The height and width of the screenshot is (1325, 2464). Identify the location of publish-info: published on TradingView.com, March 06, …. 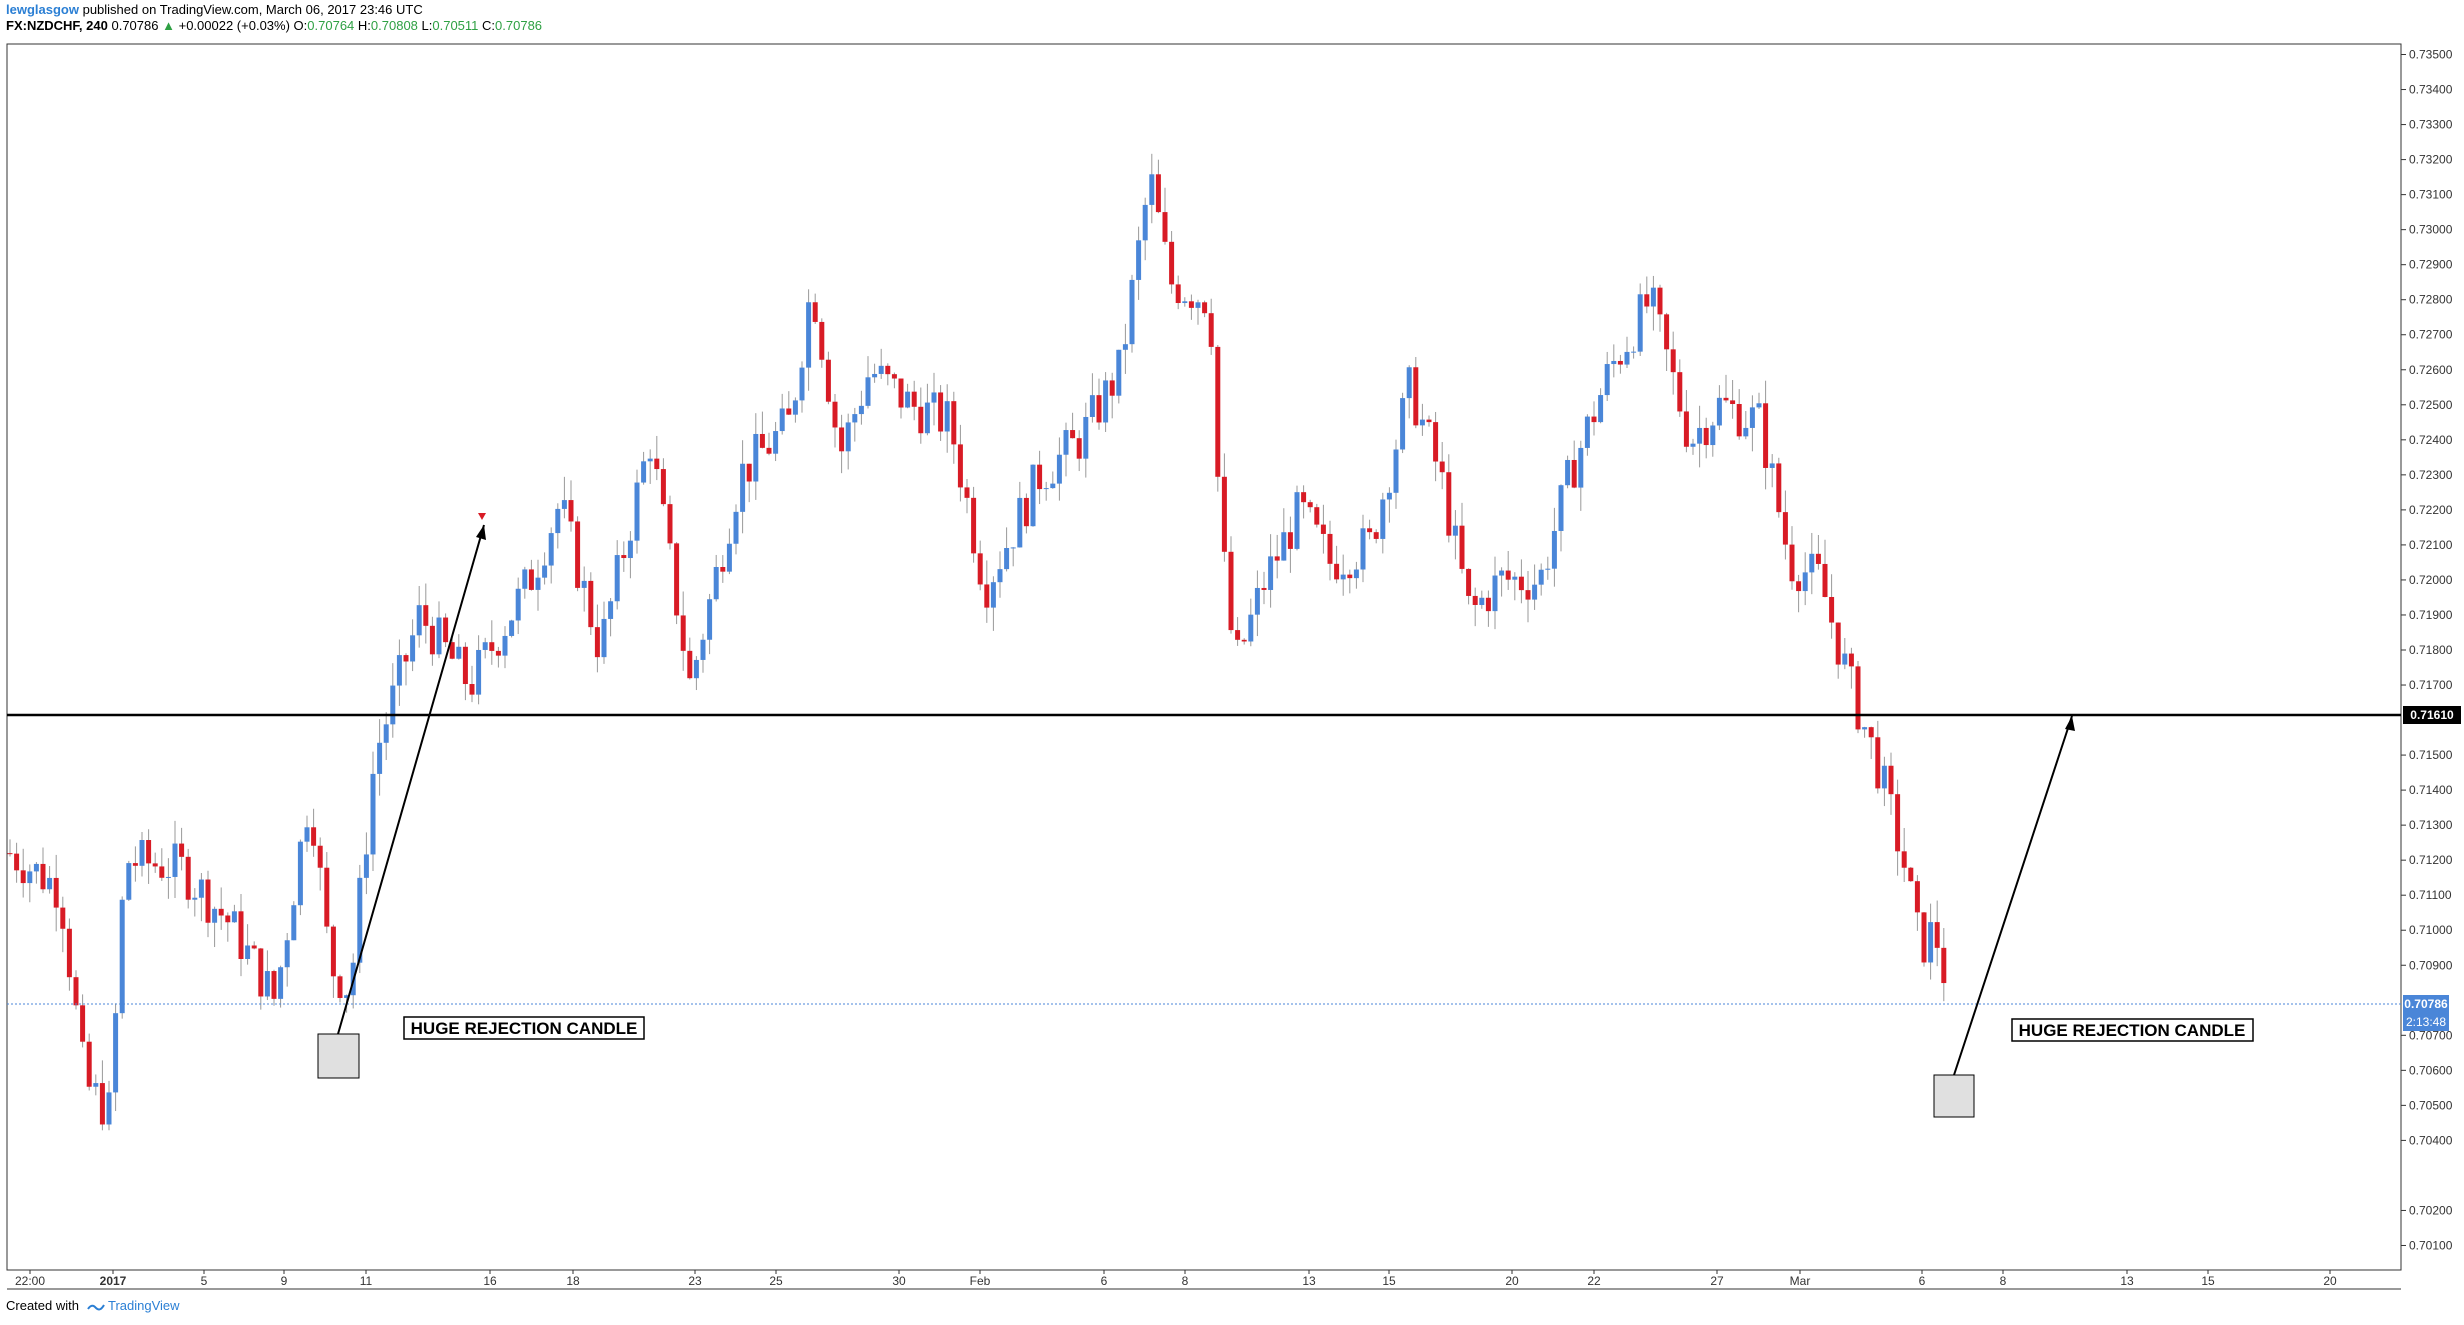
(252, 9).